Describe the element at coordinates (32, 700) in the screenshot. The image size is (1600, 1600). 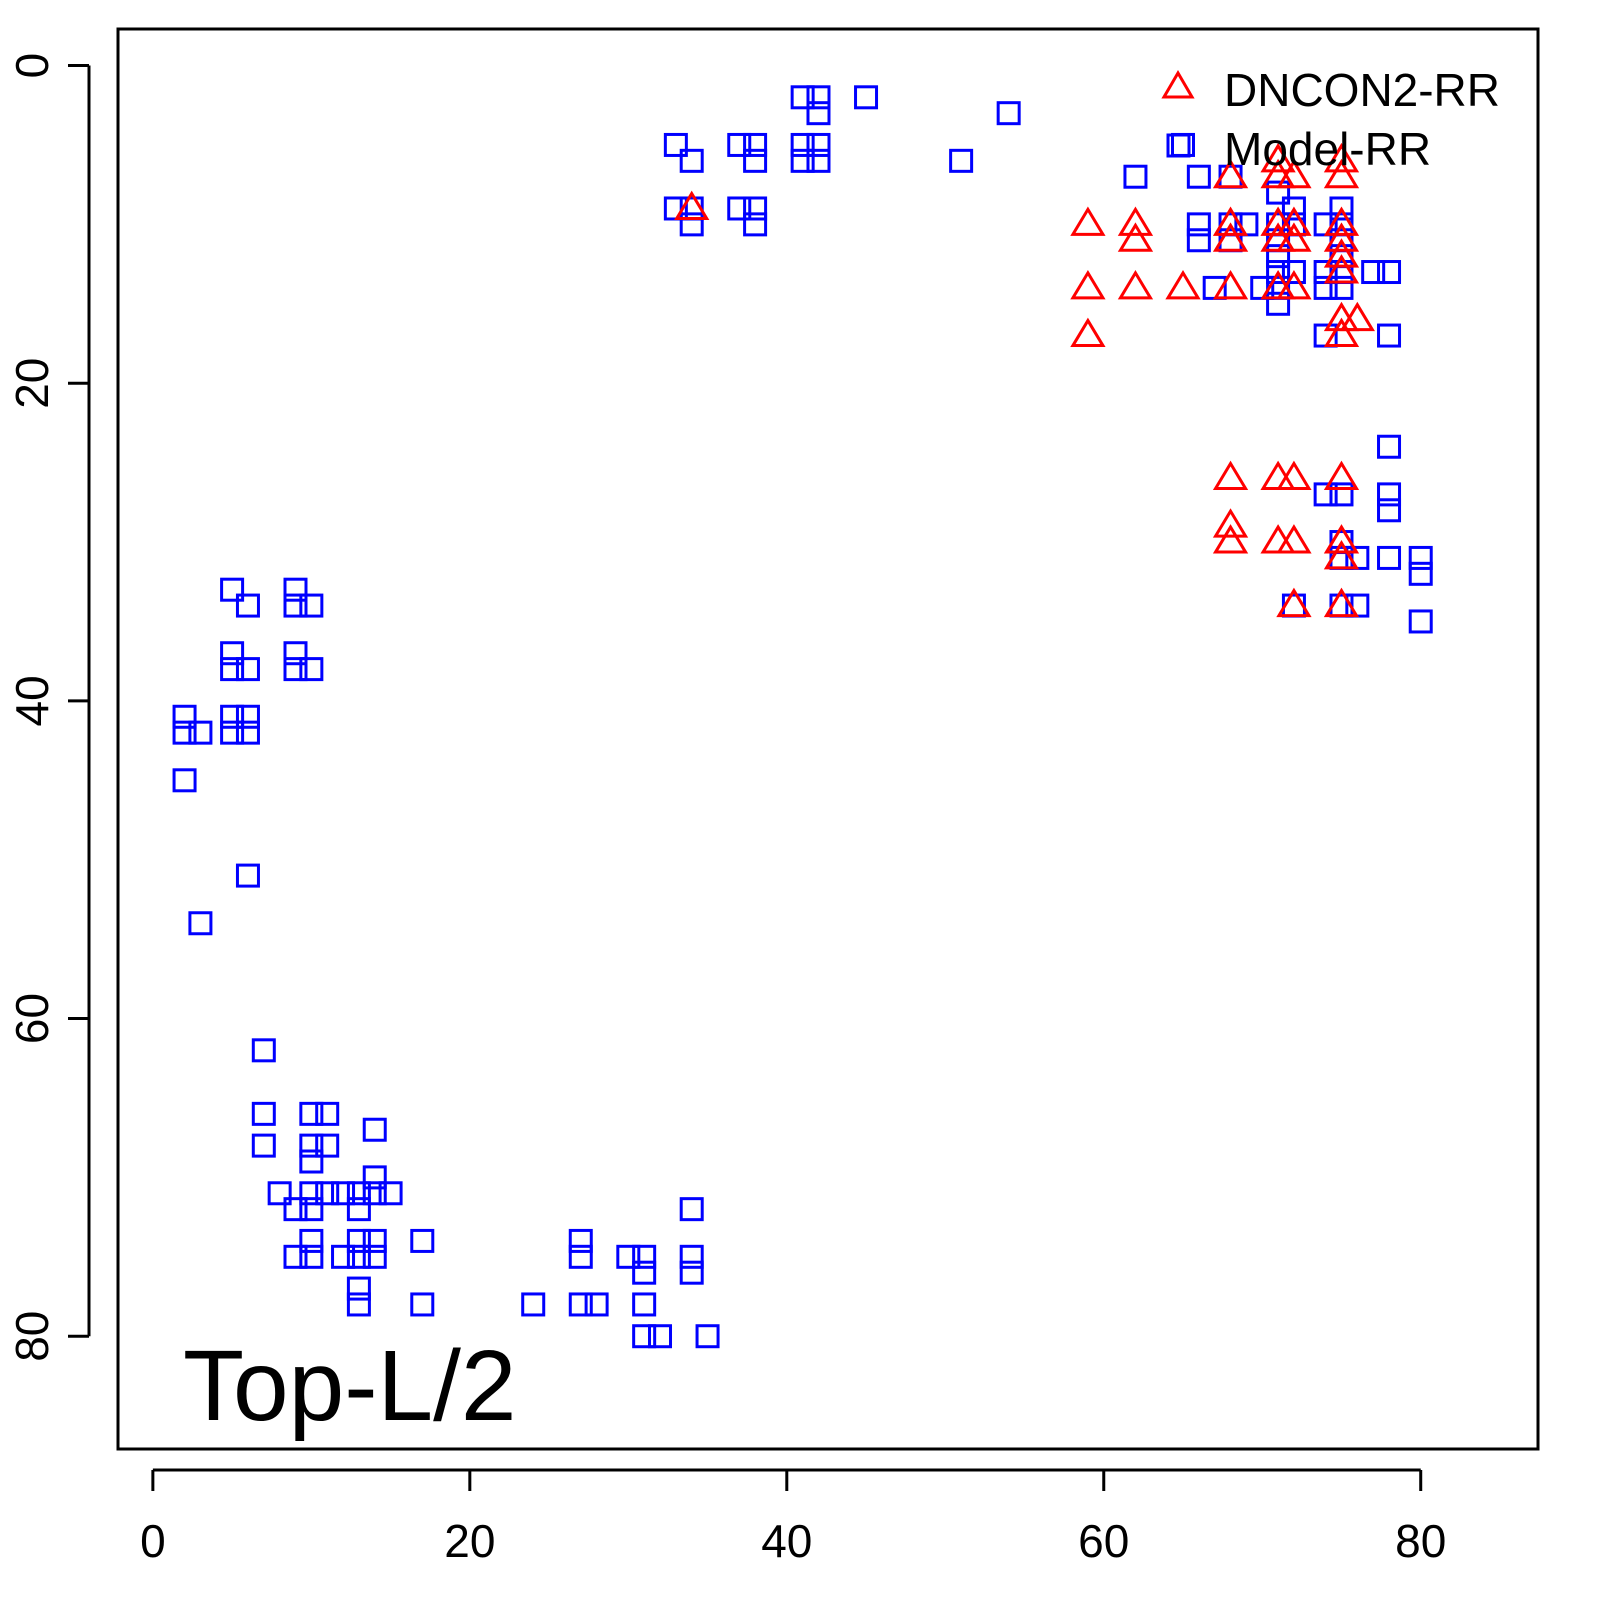
I see `y-tick-label: 40` at that location.